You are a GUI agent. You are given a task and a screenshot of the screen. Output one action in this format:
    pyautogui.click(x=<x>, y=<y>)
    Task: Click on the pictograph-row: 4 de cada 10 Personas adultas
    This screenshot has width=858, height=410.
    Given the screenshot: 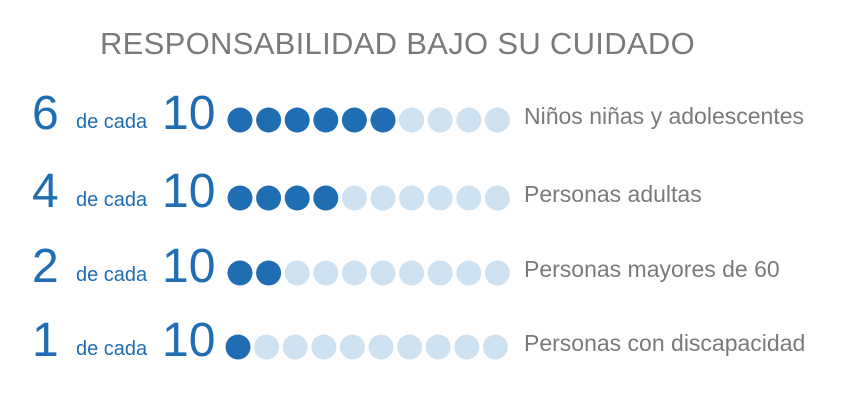 What is the action you would take?
    pyautogui.click(x=429, y=194)
    